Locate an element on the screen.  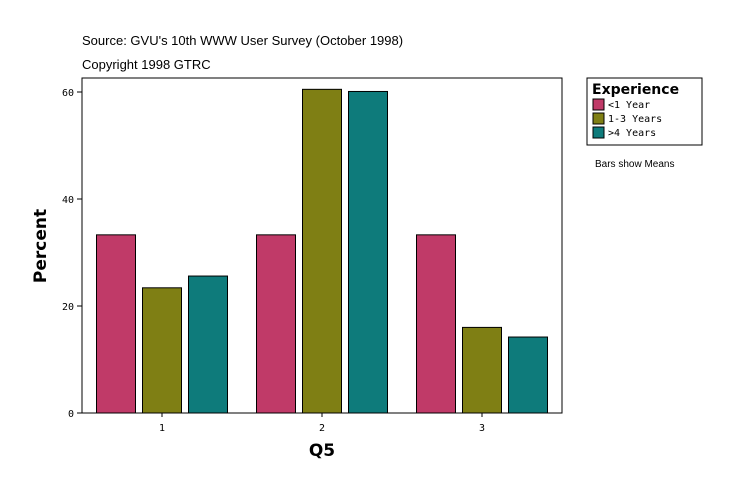
legend-box is located at coordinates (644, 111).